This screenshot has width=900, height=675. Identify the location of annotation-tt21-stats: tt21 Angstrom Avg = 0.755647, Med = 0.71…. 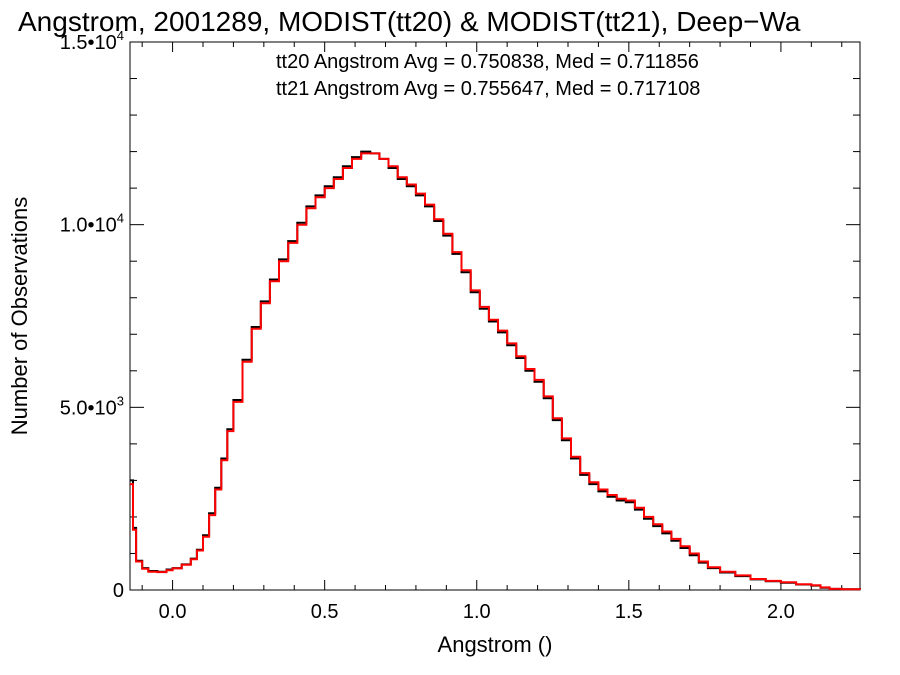
(488, 89).